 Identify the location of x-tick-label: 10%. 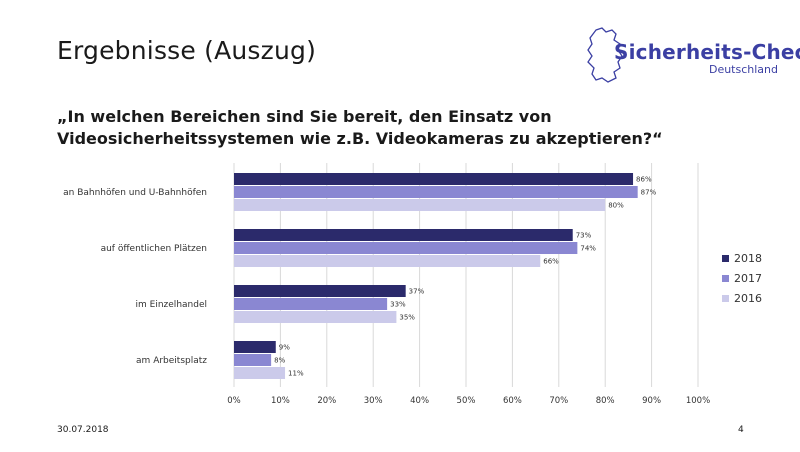
(280, 401).